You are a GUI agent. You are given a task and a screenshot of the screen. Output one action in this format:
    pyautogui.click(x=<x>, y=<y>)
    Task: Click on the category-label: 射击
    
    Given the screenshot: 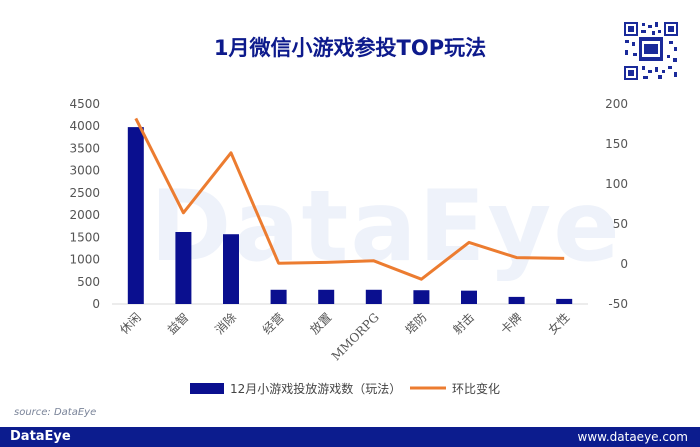 What is the action you would take?
    pyautogui.click(x=464, y=324)
    